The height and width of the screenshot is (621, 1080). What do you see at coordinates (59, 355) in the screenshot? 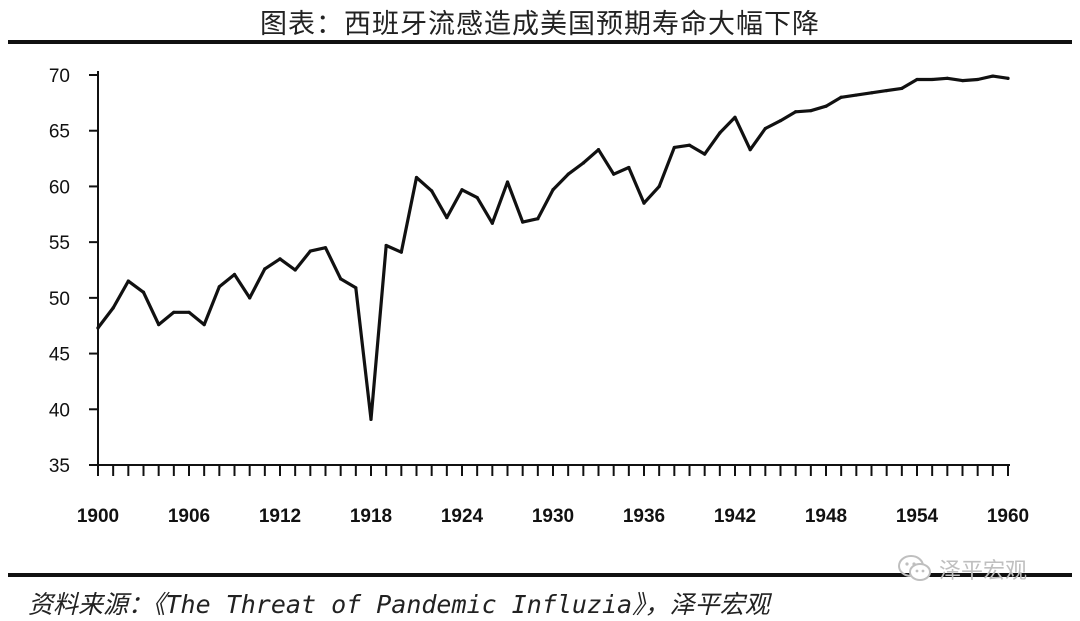
I see `y-tick-label: 45` at bounding box center [59, 355].